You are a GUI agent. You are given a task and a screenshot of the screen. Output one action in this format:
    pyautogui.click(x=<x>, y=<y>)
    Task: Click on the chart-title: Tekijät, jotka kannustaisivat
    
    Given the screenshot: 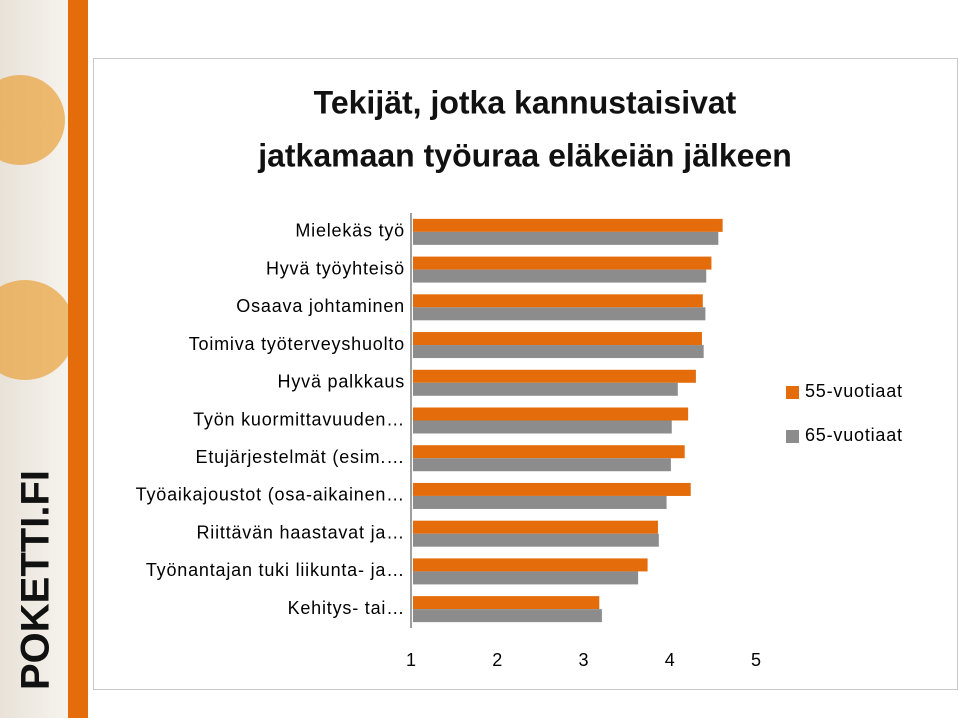 What is the action you would take?
    pyautogui.click(x=525, y=102)
    